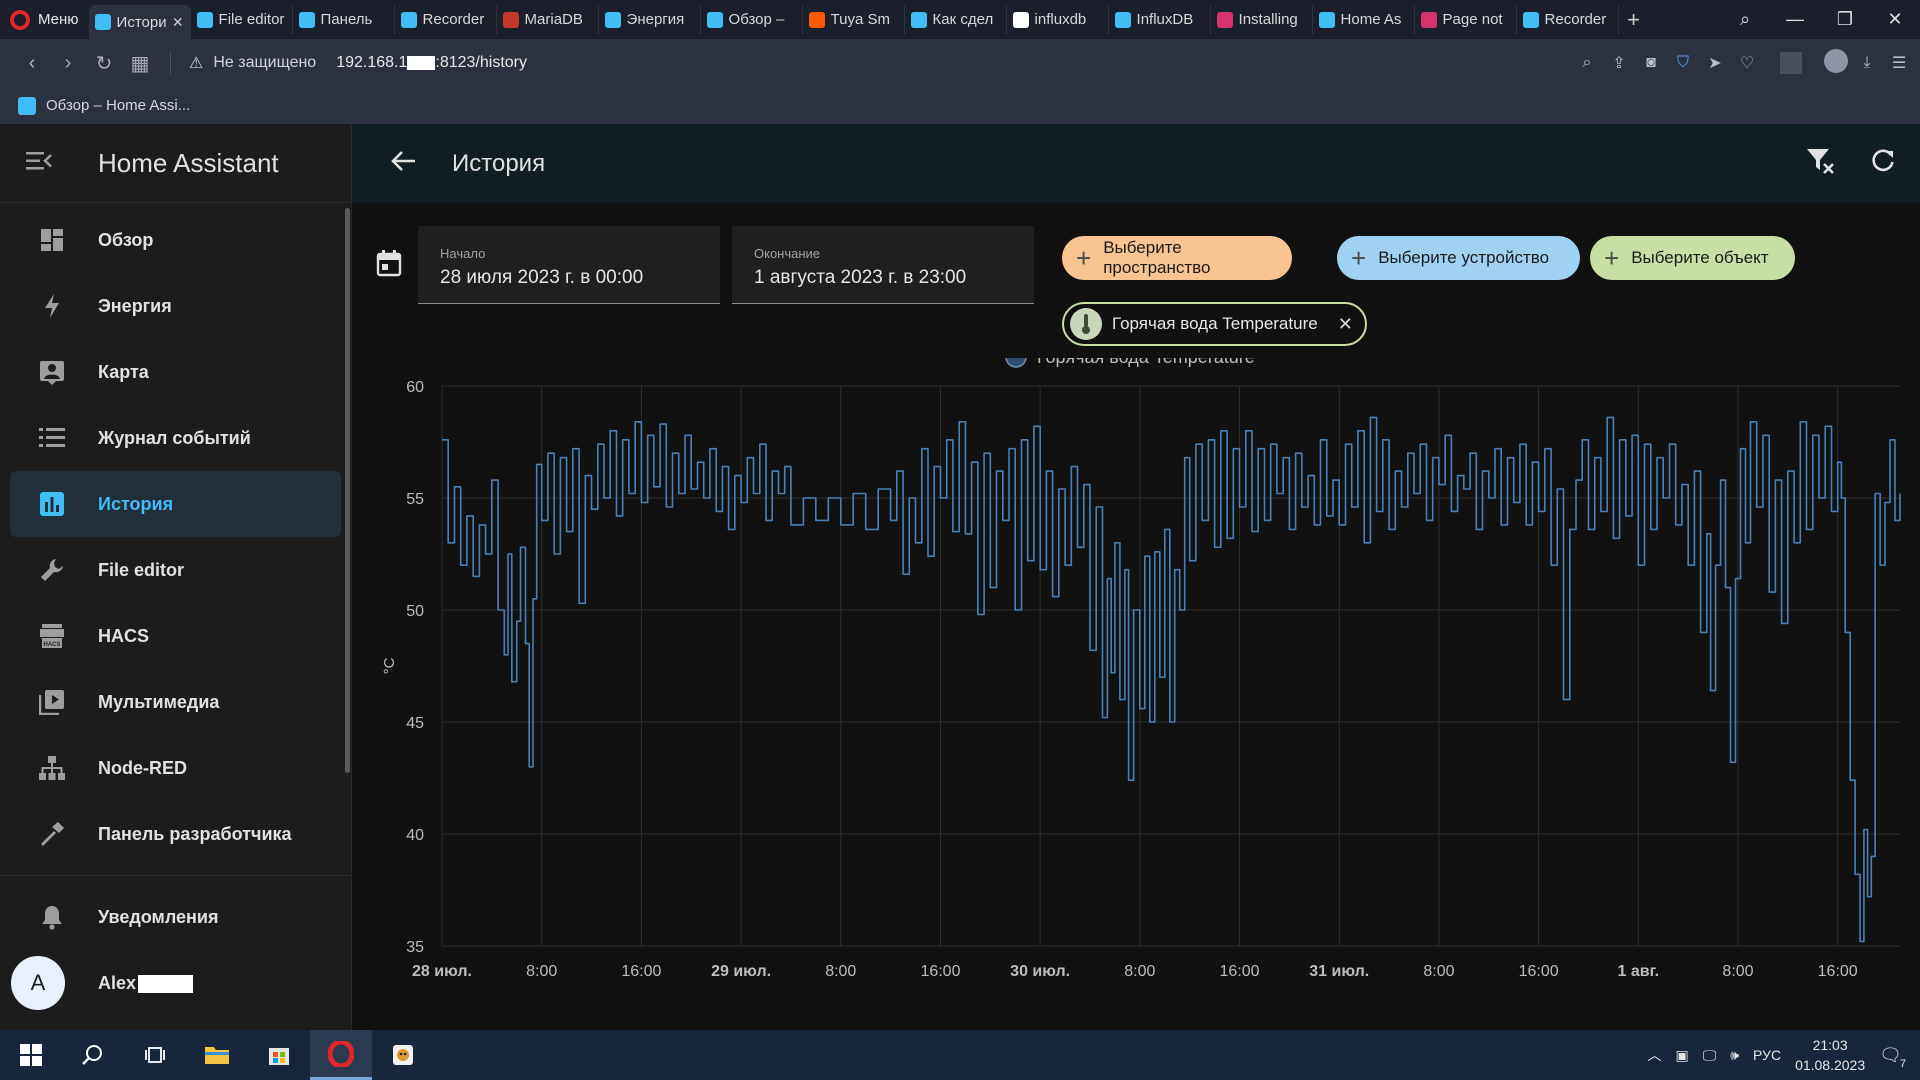 Image resolution: width=1920 pixels, height=1080 pixels. I want to click on browser-tab: File editor, so click(242, 19).